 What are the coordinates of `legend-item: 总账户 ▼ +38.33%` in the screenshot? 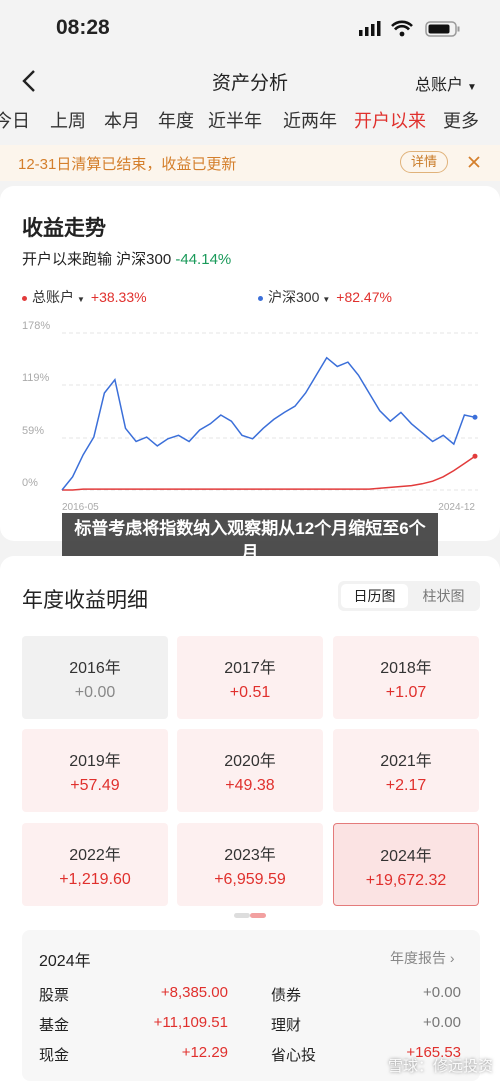 It's located at (84, 297).